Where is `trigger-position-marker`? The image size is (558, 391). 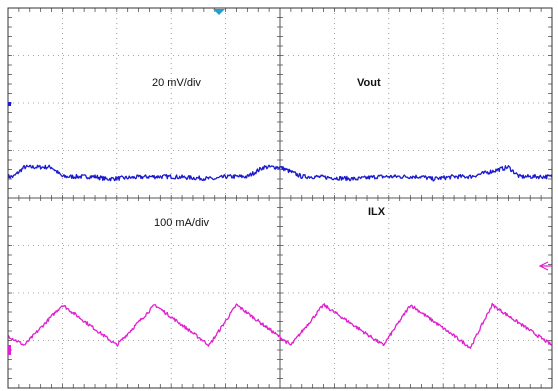
trigger-position-marker is located at coordinates (219, 12).